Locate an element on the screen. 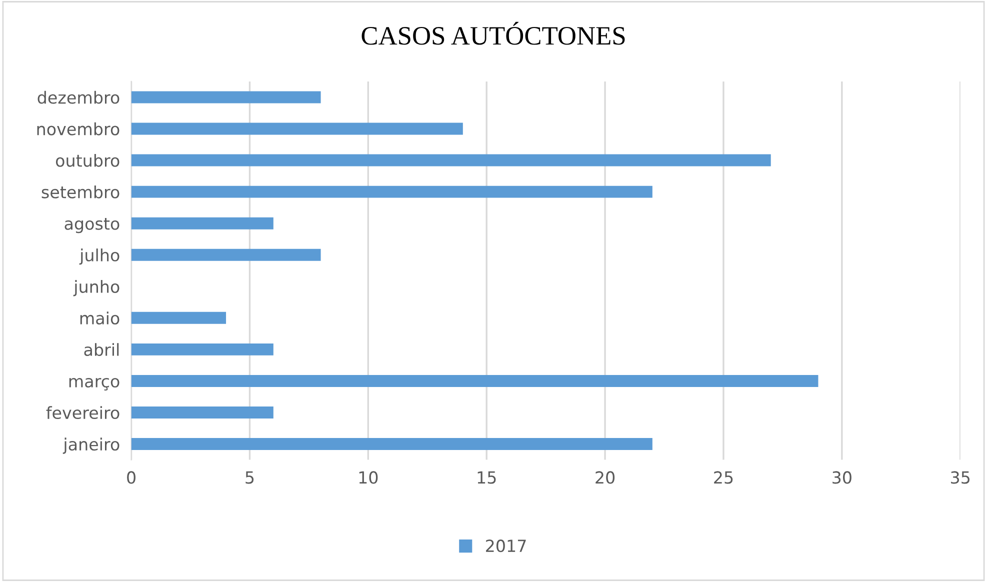  x-tick-label: 20 is located at coordinates (605, 477).